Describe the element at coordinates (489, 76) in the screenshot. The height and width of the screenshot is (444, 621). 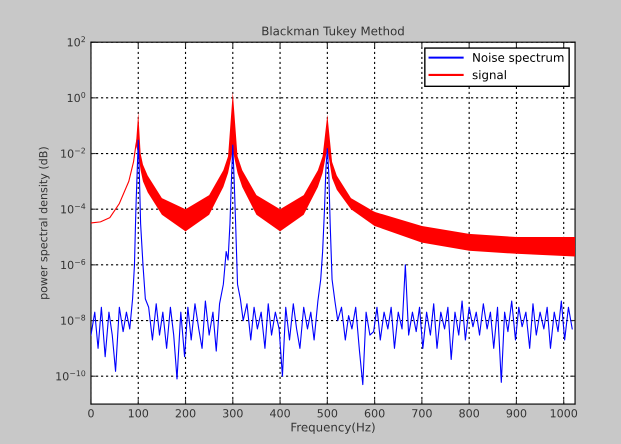
I see `legend-label: signal` at that location.